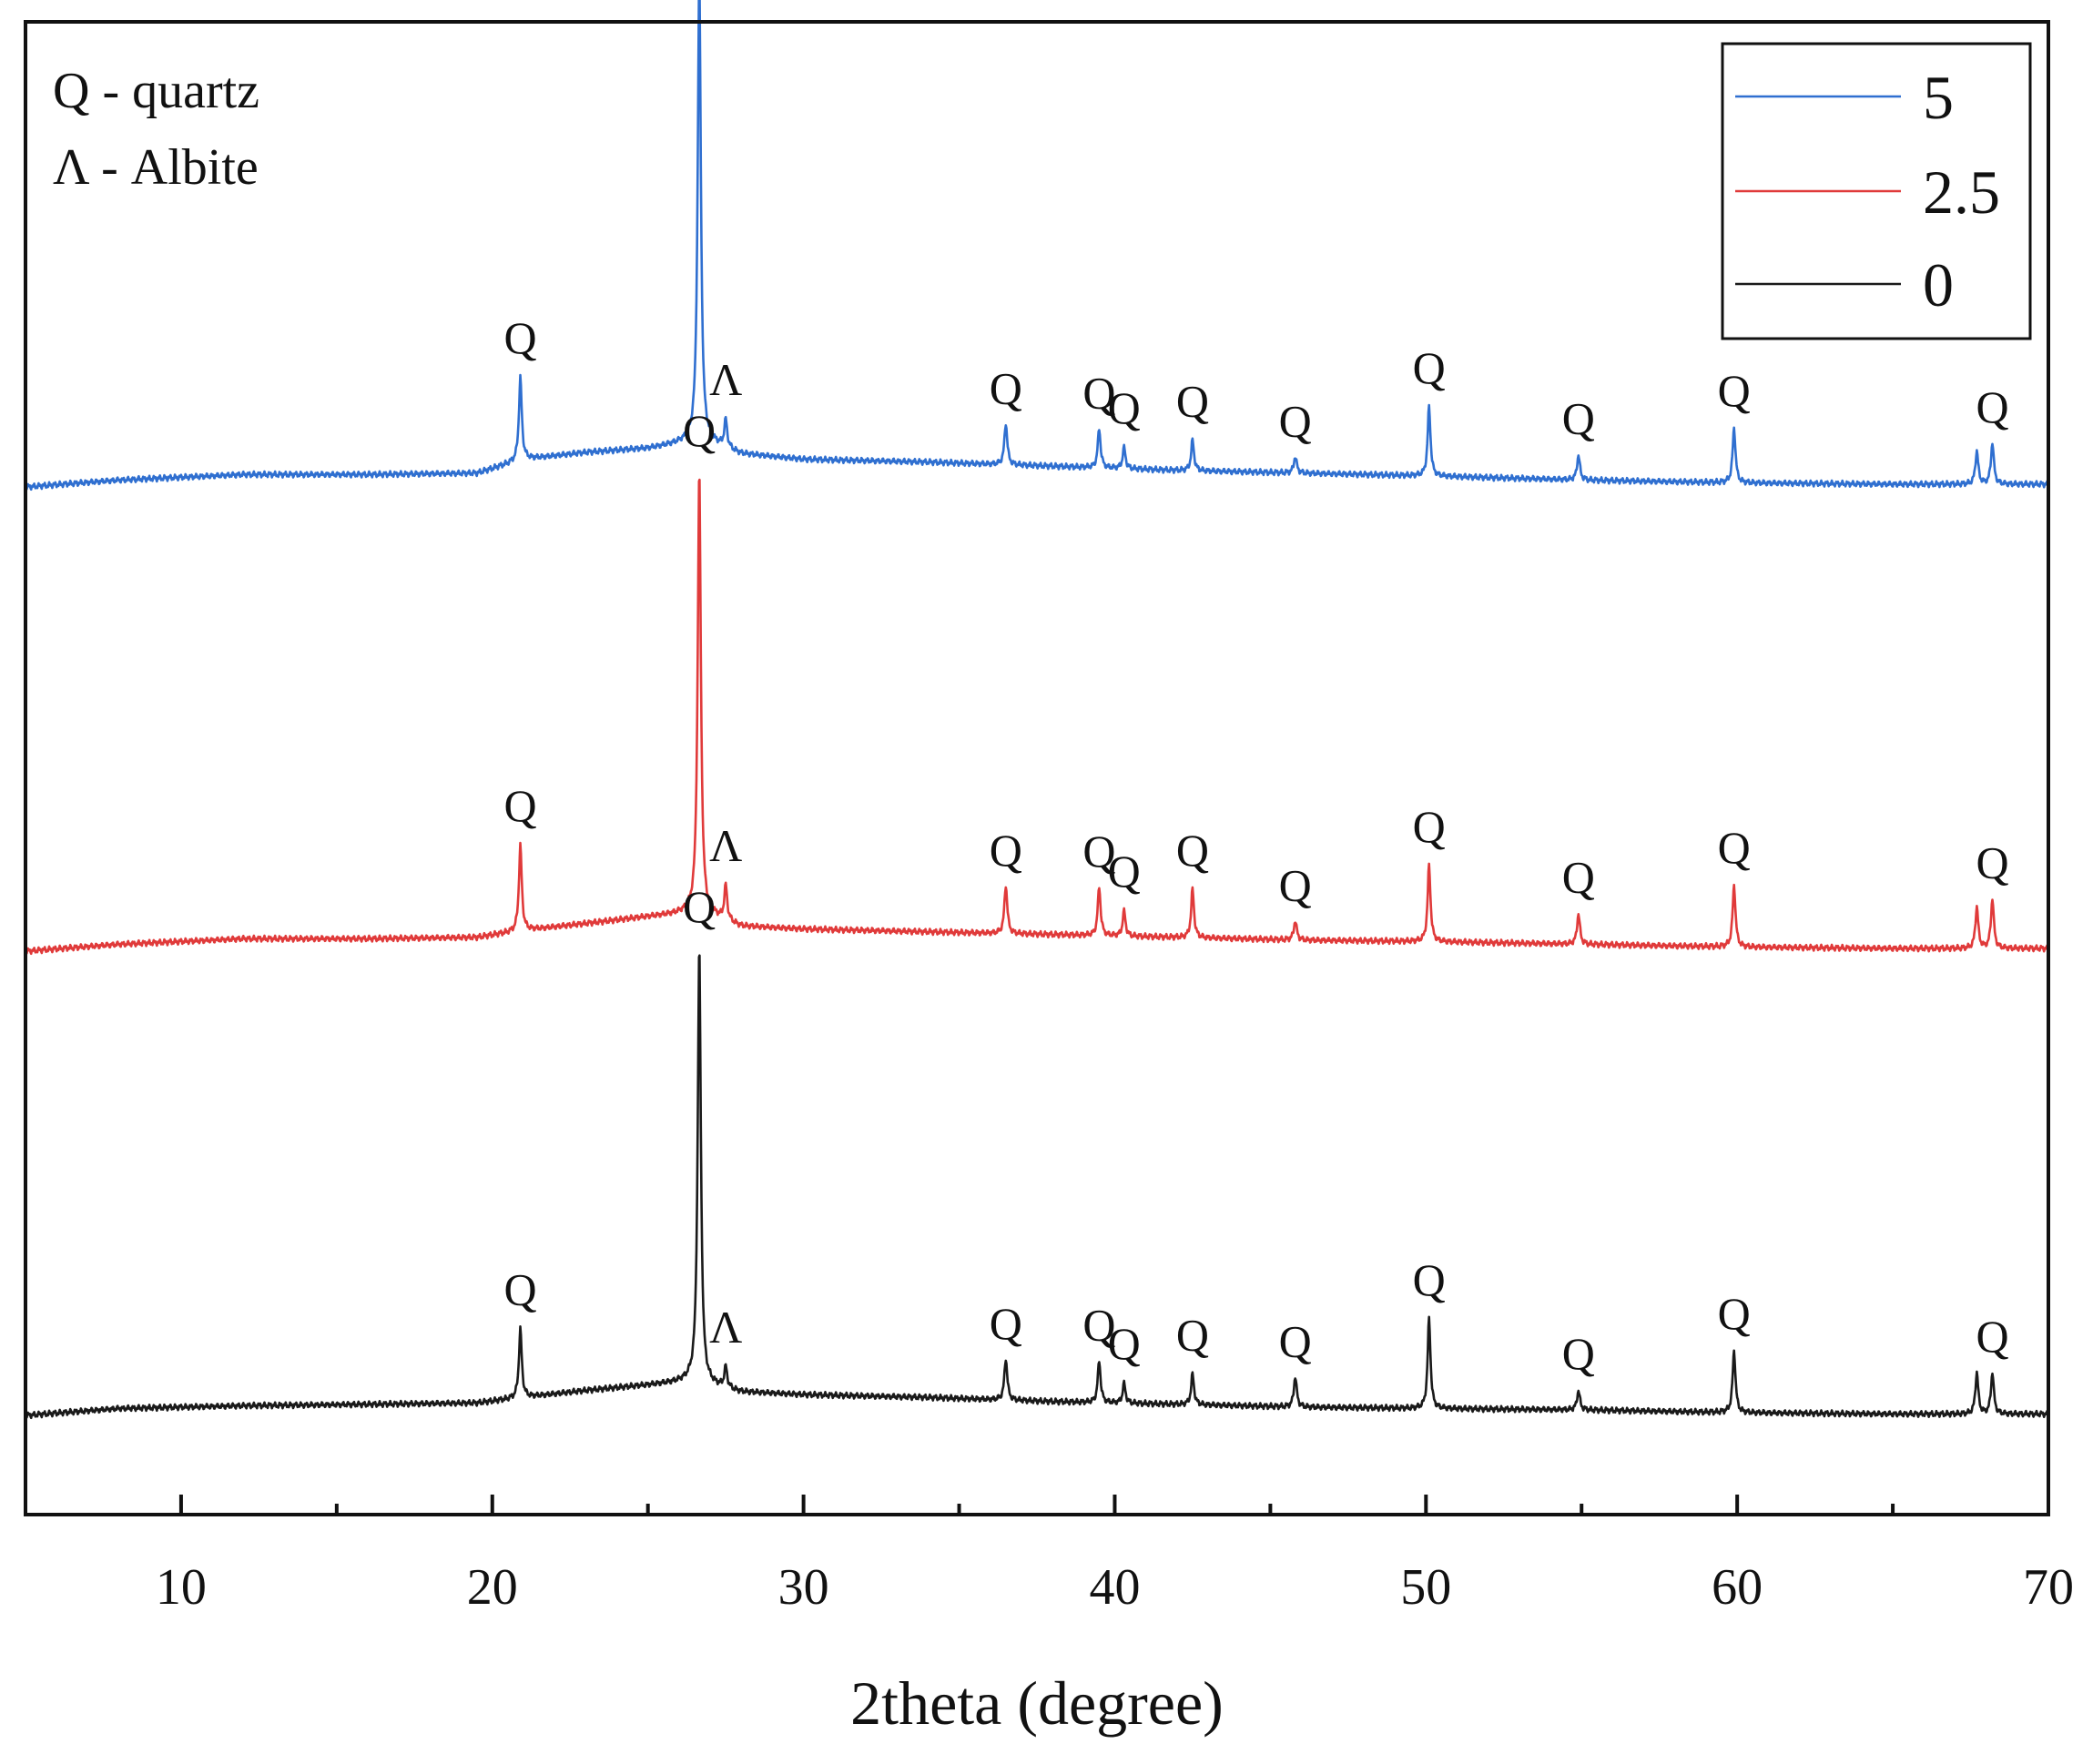 The image size is (2093, 1764). I want to click on phase-key: Q - quartz Λ - Albite, so click(156, 129).